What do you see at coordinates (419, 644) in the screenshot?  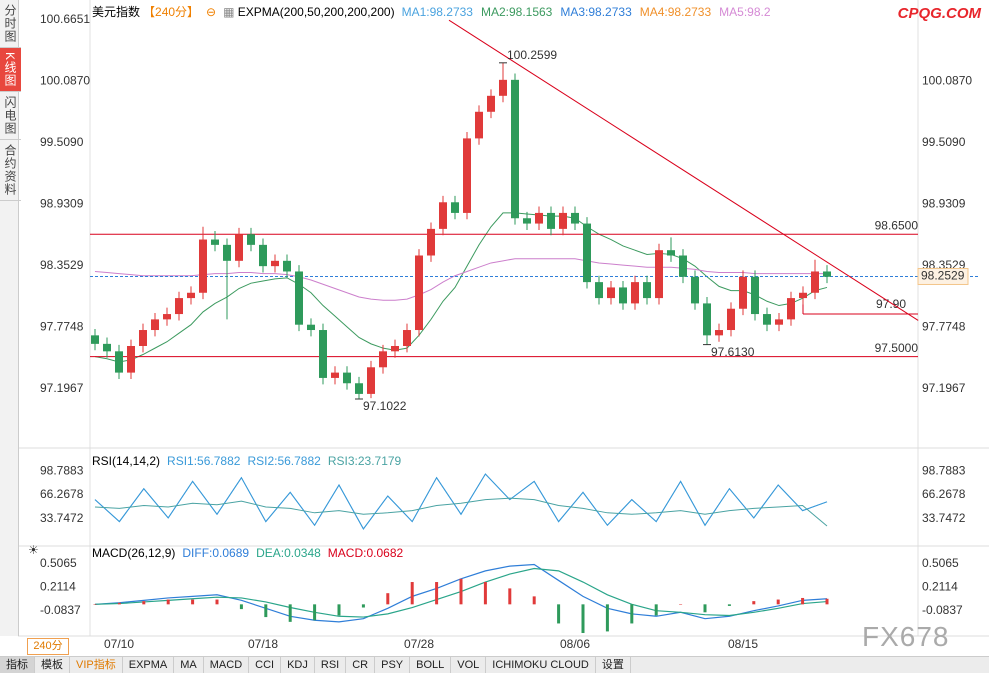 I see `x-tick-label: 07/28` at bounding box center [419, 644].